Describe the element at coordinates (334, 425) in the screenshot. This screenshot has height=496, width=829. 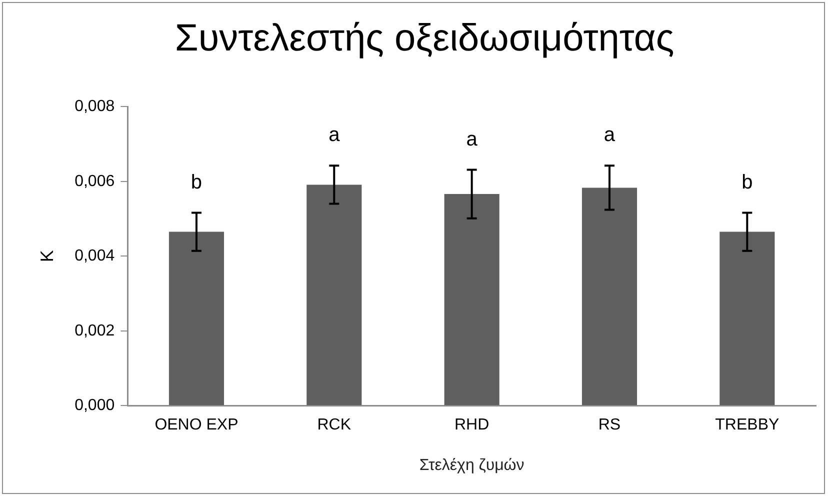
I see `x-tick-label: RCK` at that location.